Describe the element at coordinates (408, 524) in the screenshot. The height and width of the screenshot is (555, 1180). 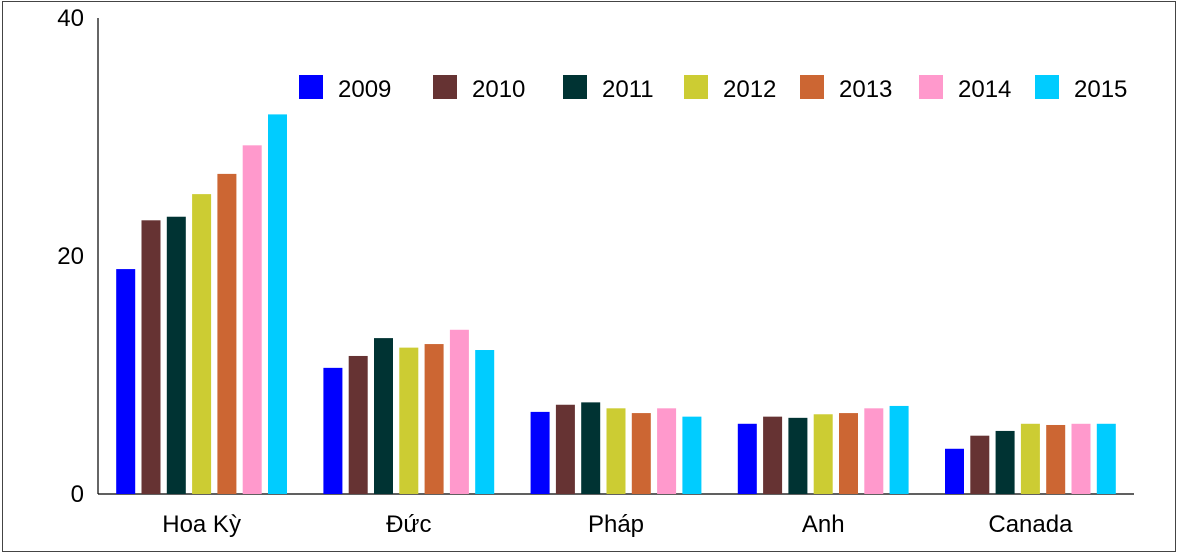
I see `x-category-label: Đức` at that location.